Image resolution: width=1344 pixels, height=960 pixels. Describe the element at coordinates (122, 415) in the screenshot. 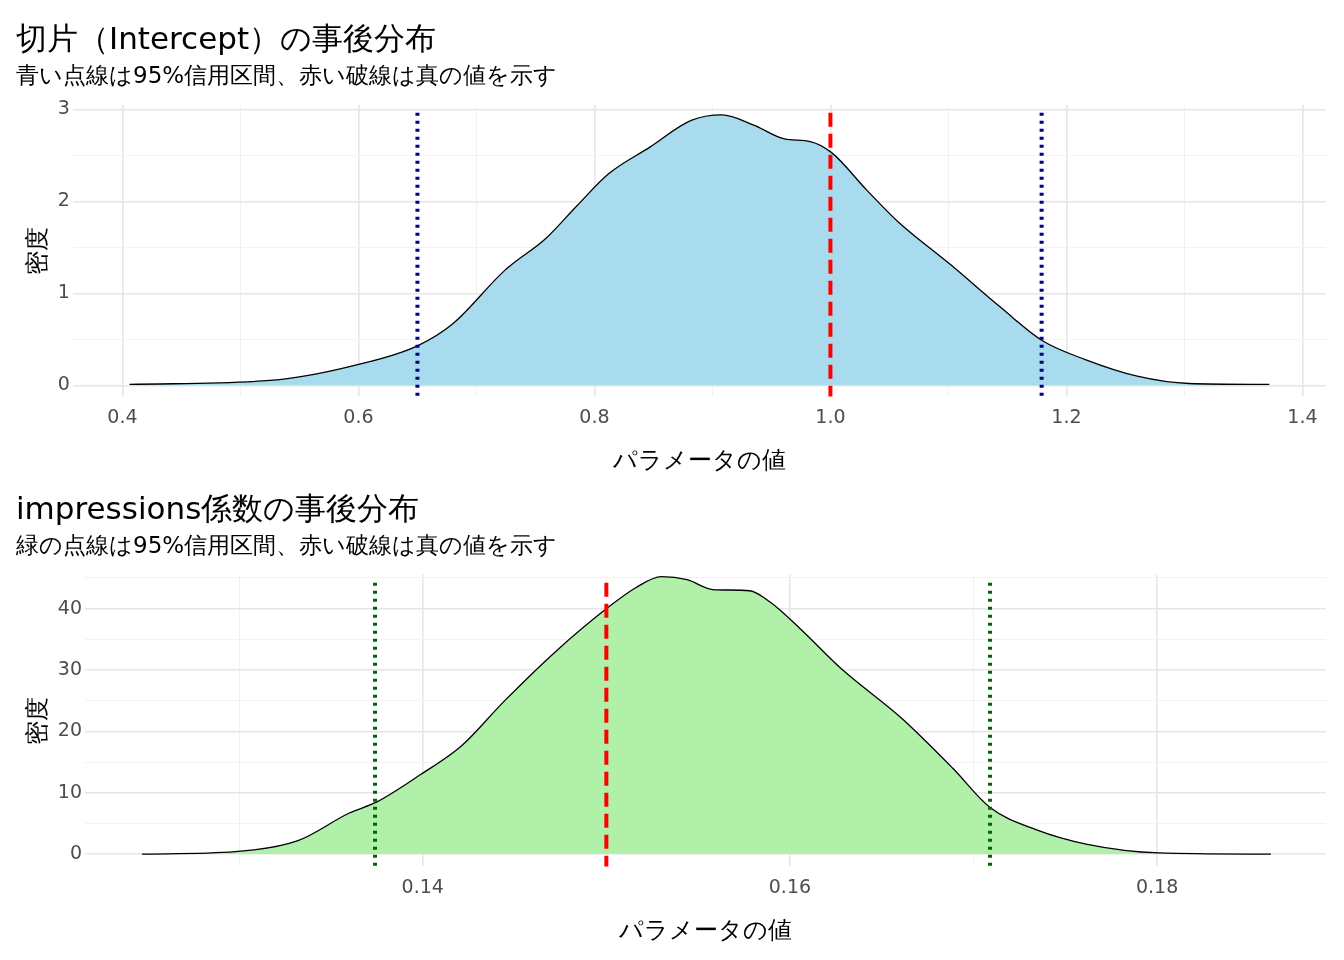

I see `x-tick-label: 0.4` at that location.